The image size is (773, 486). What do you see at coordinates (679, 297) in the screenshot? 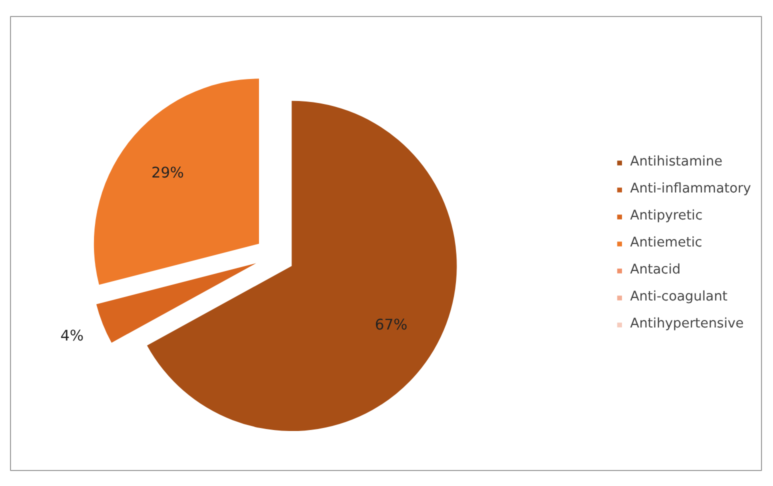
I see `legend-label: Anti-coagulant` at bounding box center [679, 297].